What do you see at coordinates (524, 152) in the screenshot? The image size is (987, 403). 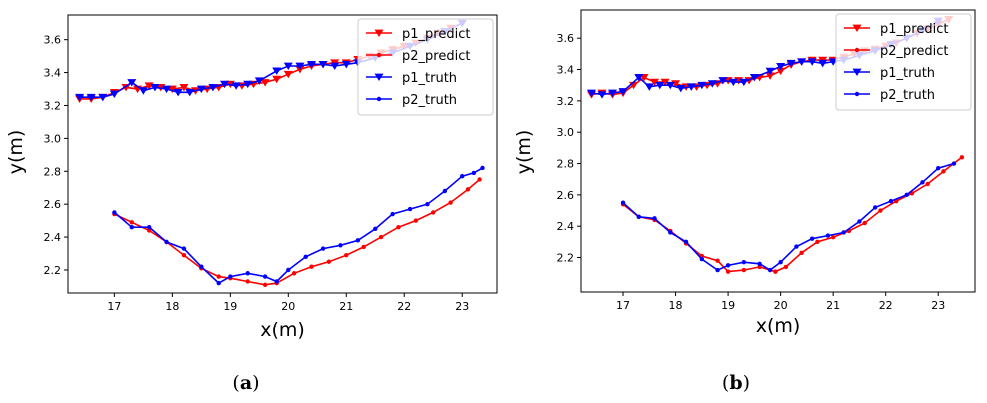 I see `y-axis-label: y(m)` at bounding box center [524, 152].